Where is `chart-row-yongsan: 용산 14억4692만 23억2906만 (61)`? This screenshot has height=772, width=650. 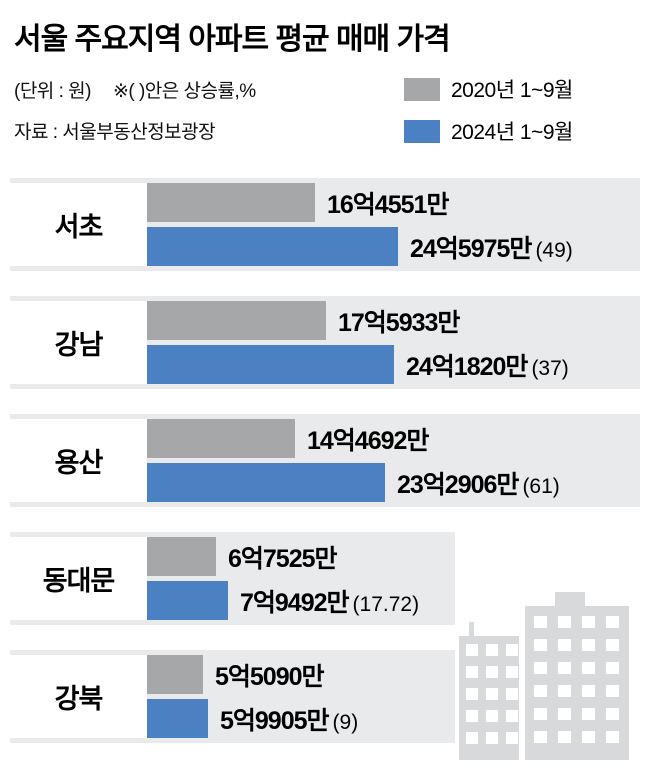 chart-row-yongsan: 용산 14억4692만 23억2906만 (61) is located at coordinates (325, 460).